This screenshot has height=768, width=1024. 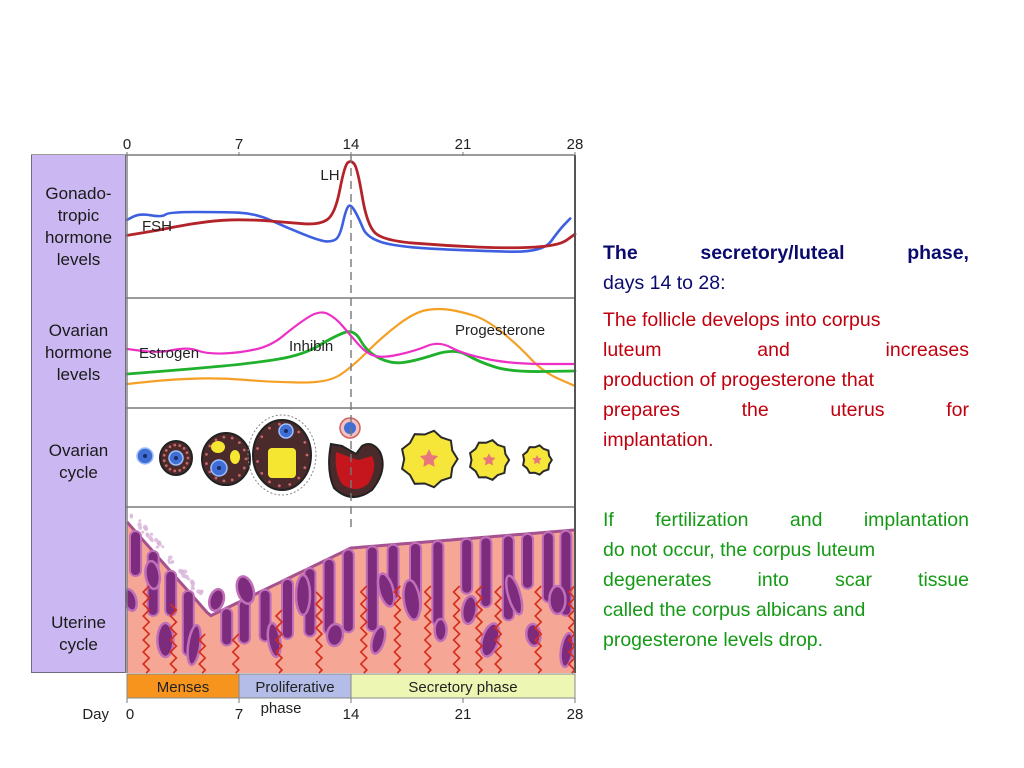 What do you see at coordinates (786, 440) in the screenshot?
I see `paragraph-line: implantation.` at bounding box center [786, 440].